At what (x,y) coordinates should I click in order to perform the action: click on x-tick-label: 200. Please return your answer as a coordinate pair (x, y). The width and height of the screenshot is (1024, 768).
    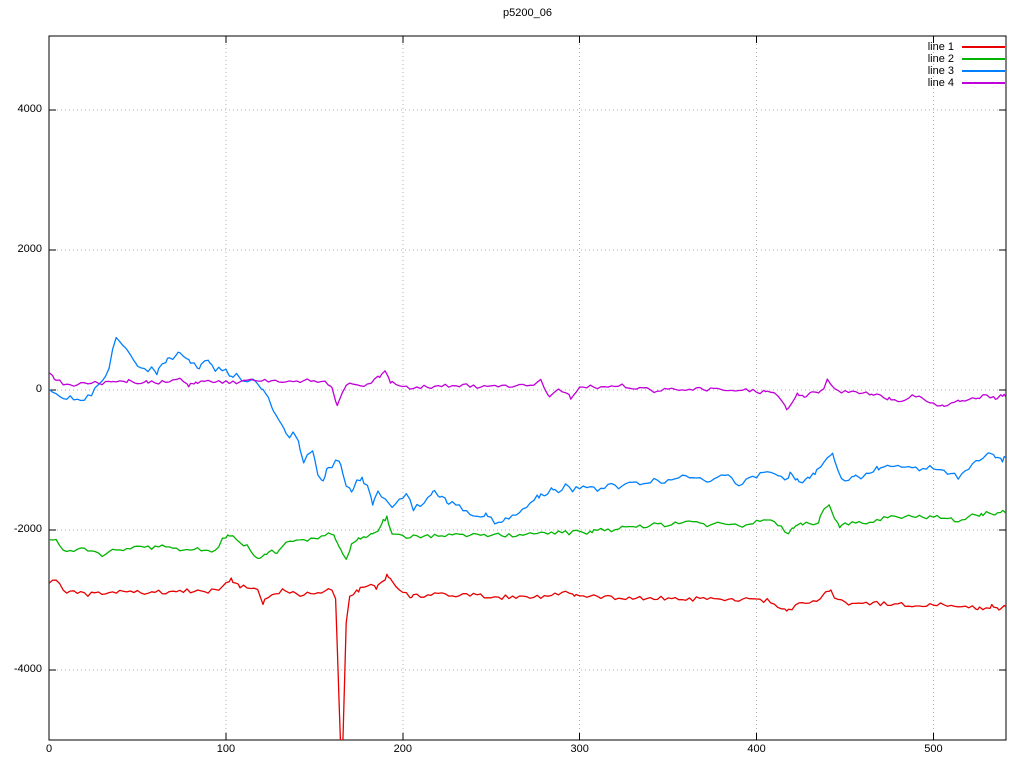
    Looking at the image, I should click on (402, 749).